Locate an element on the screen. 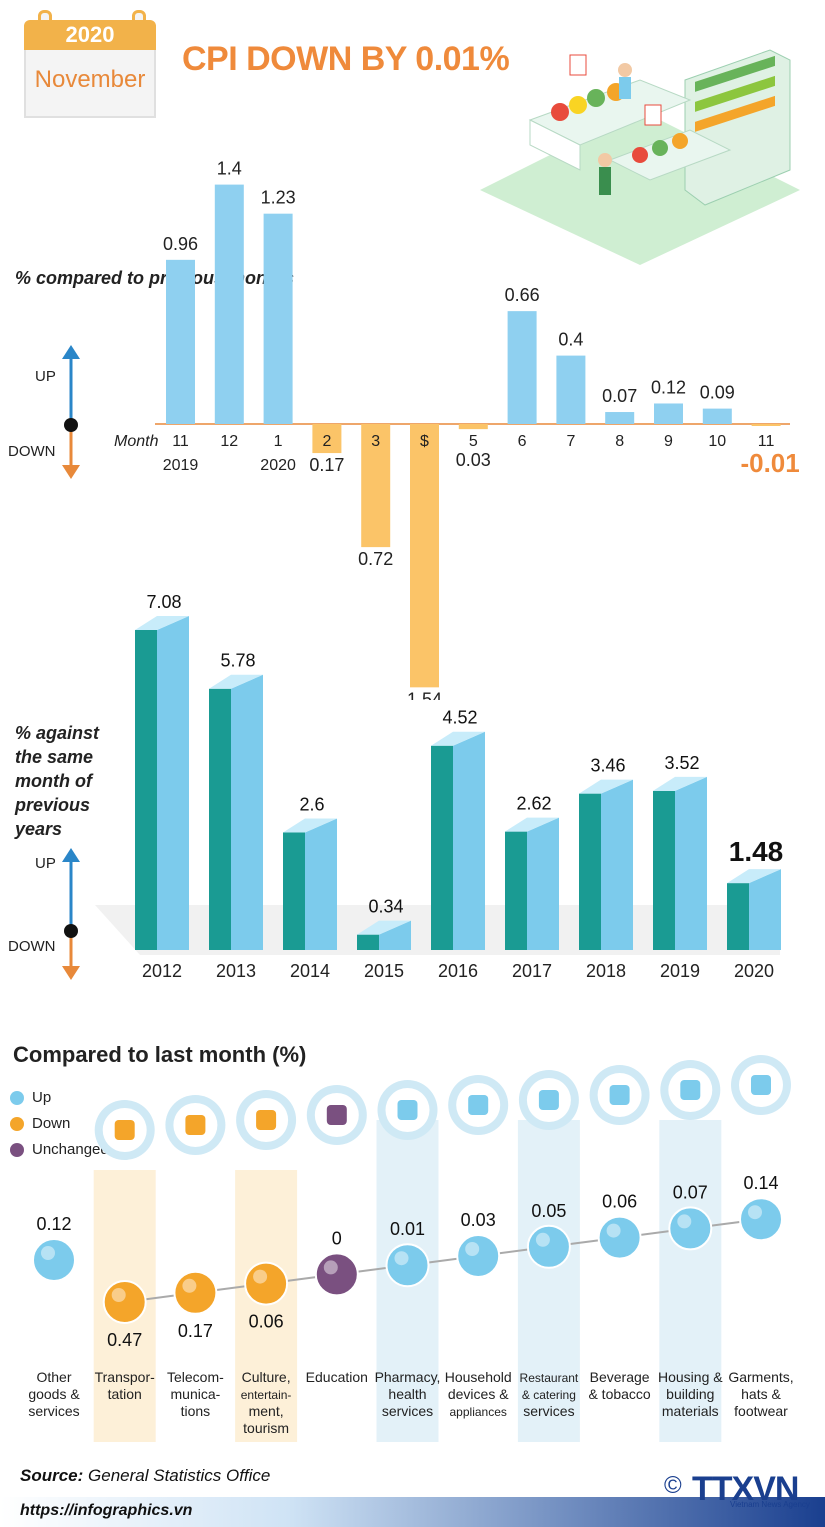 This screenshot has width=825, height=1527. category-name-label: Restaurant is located at coordinates (549, 1378).